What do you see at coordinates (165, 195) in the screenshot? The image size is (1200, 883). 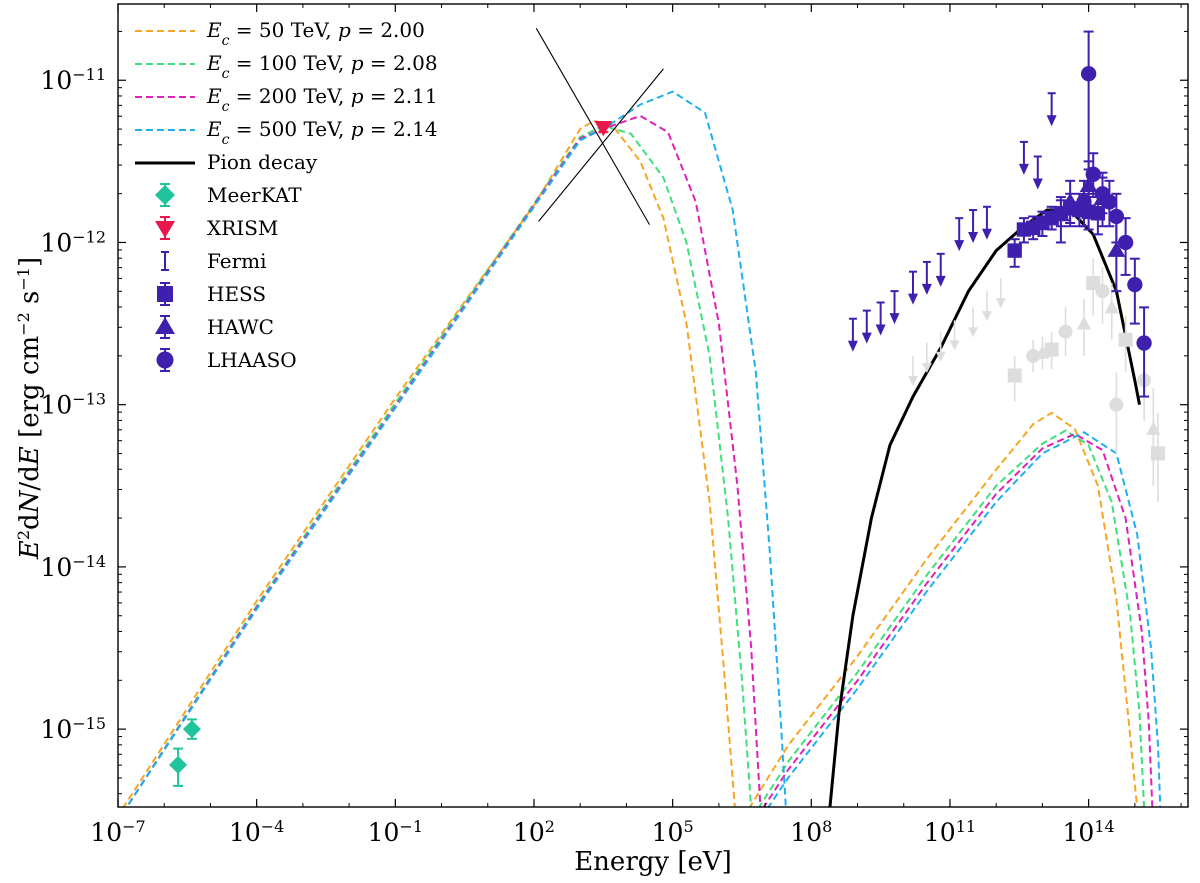 I see `legend-marker-meerkat` at bounding box center [165, 195].